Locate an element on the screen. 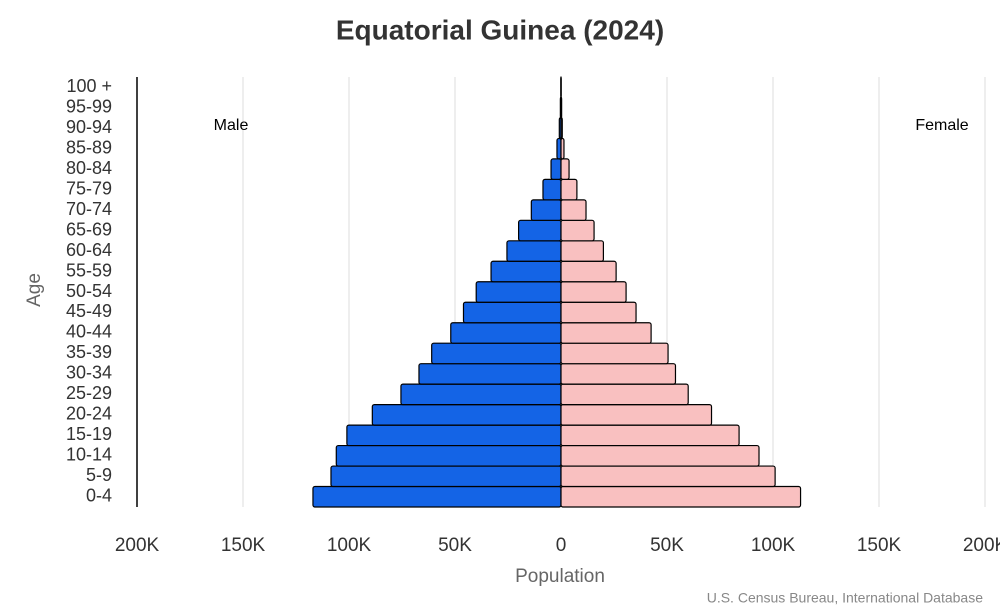 This screenshot has height=612, width=1000. legend-label: Male is located at coordinates (231, 125).